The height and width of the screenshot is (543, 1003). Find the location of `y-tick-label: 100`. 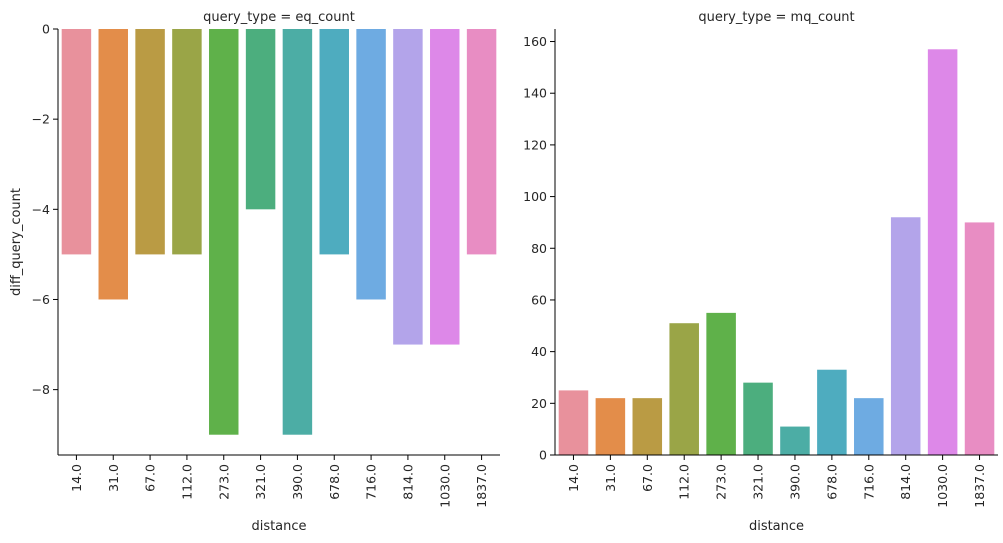

y-tick-label: 100 is located at coordinates (535, 196).